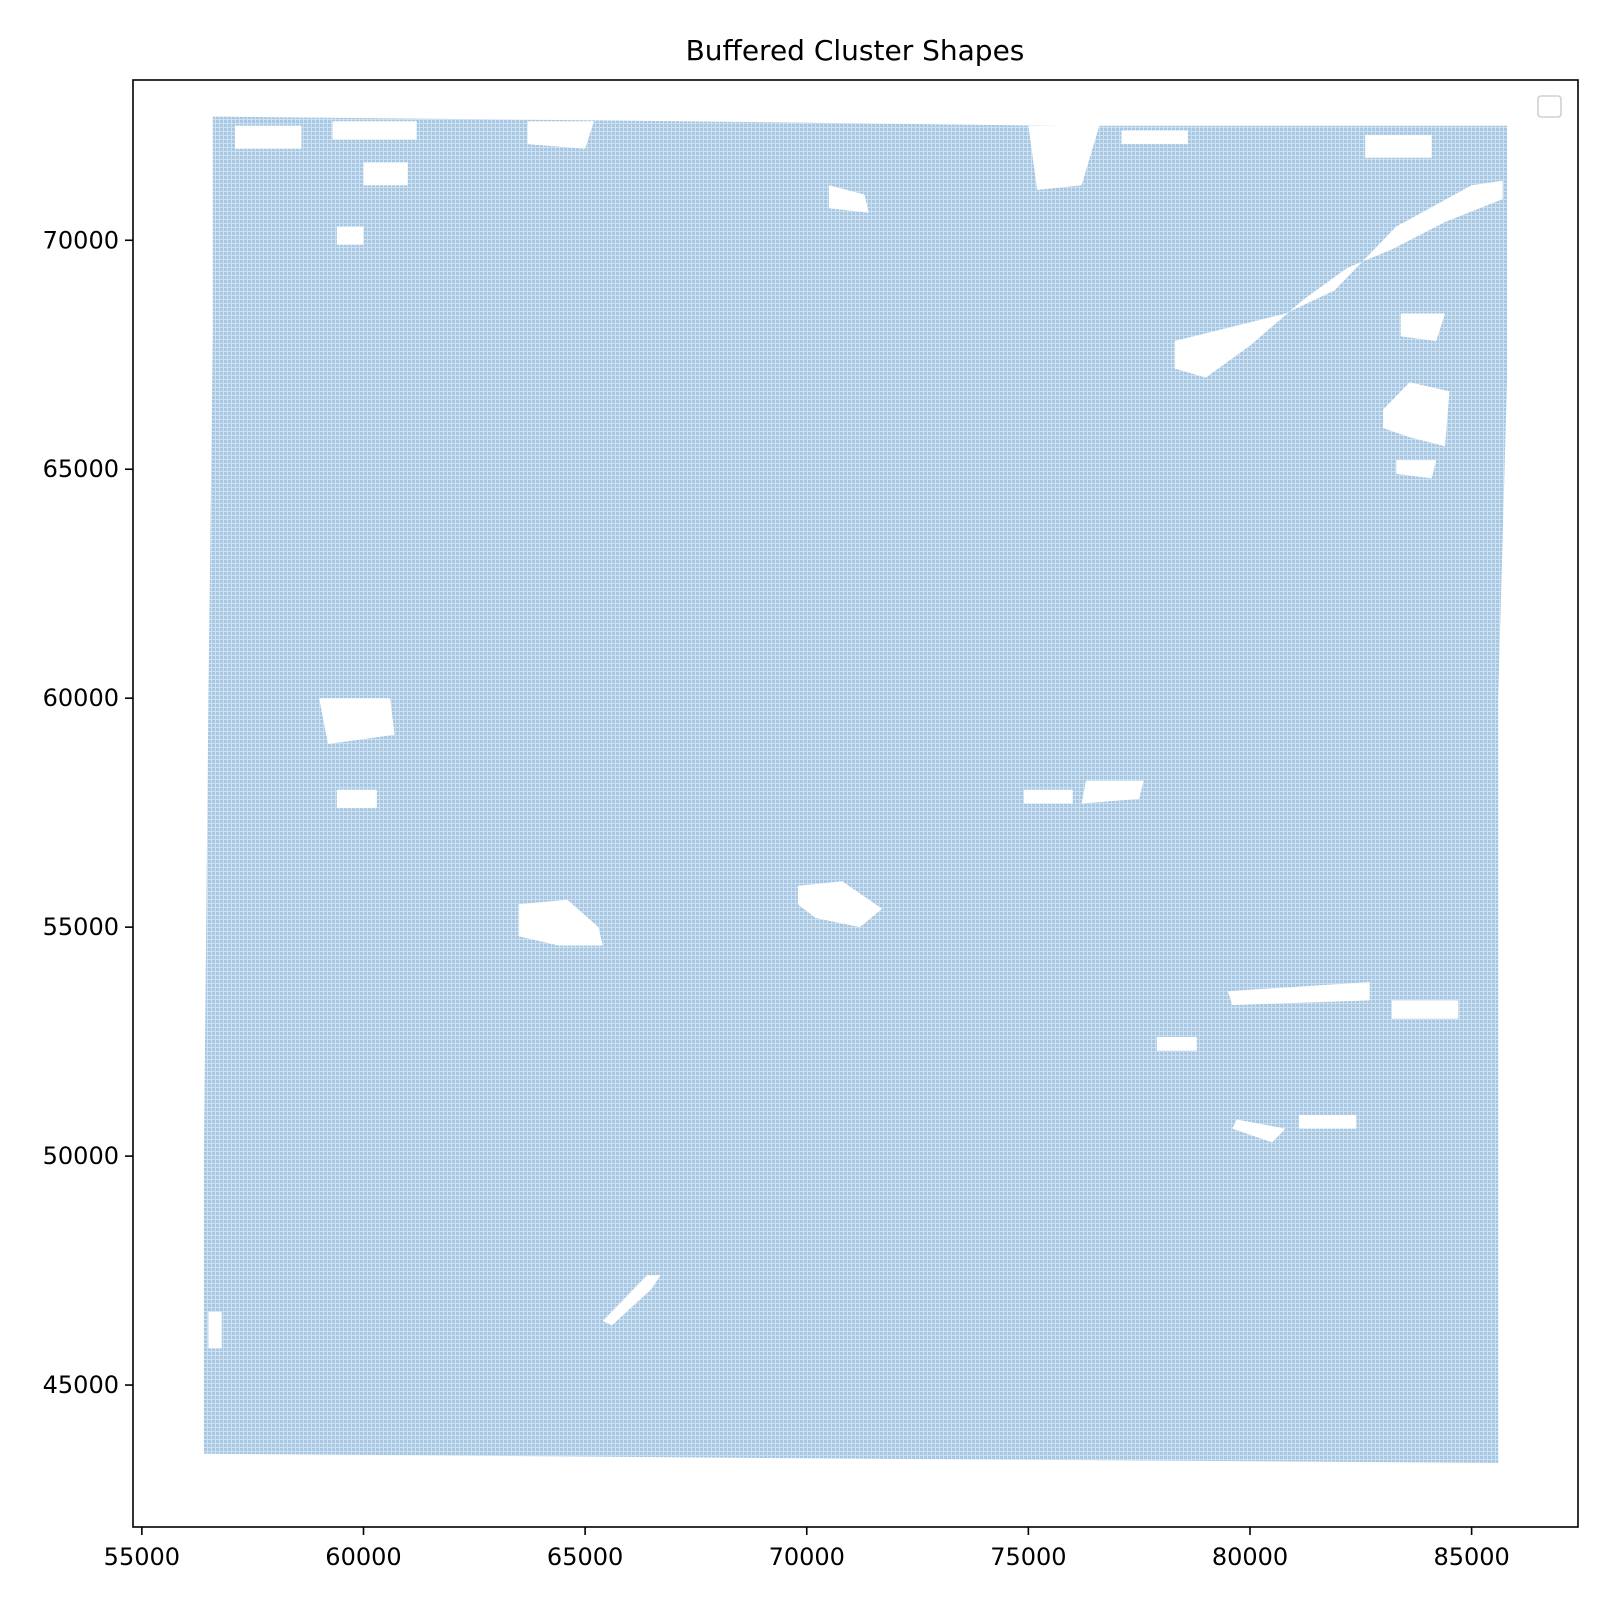  I want to click on chart-title: Buffered Cluster Shapes, so click(855, 50).